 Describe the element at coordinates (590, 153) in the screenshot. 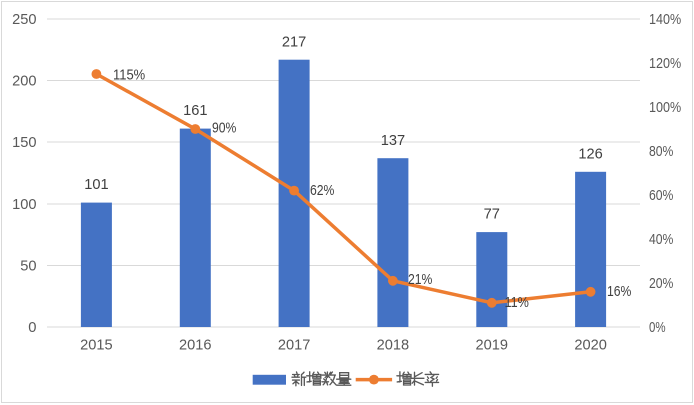

I see `svg-text: 126` at that location.